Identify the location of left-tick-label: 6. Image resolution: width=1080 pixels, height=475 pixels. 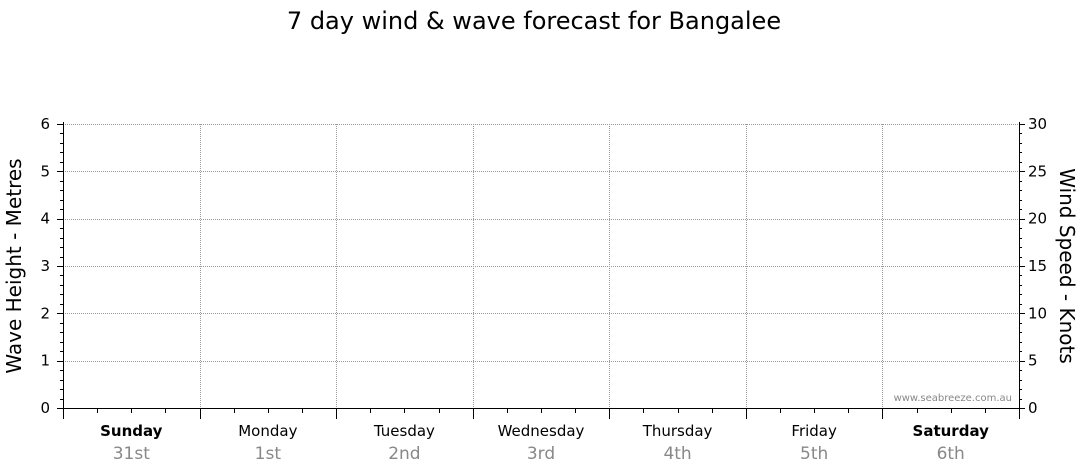
(45, 124).